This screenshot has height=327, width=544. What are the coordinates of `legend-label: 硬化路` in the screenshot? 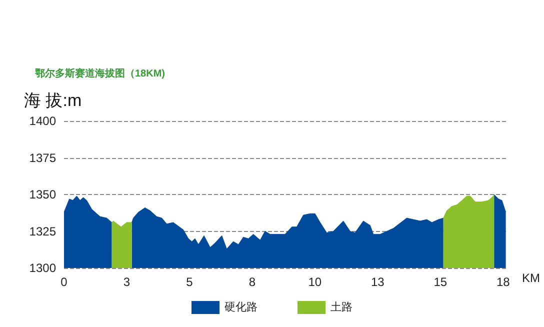 It's located at (241, 308).